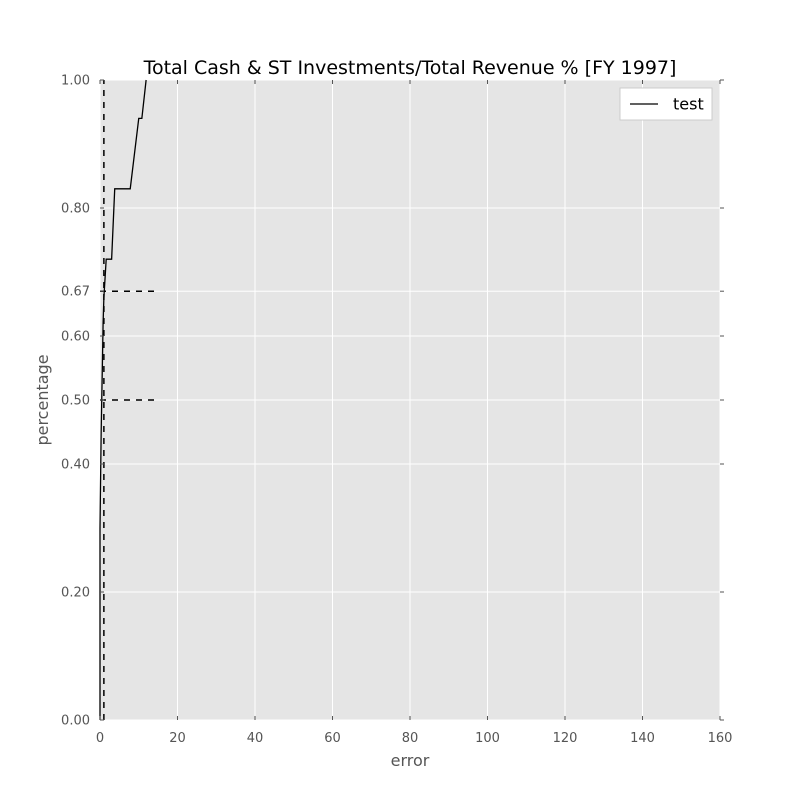 This screenshot has height=800, width=800. Describe the element at coordinates (642, 738) in the screenshot. I see `x-tick-label: 140` at that location.